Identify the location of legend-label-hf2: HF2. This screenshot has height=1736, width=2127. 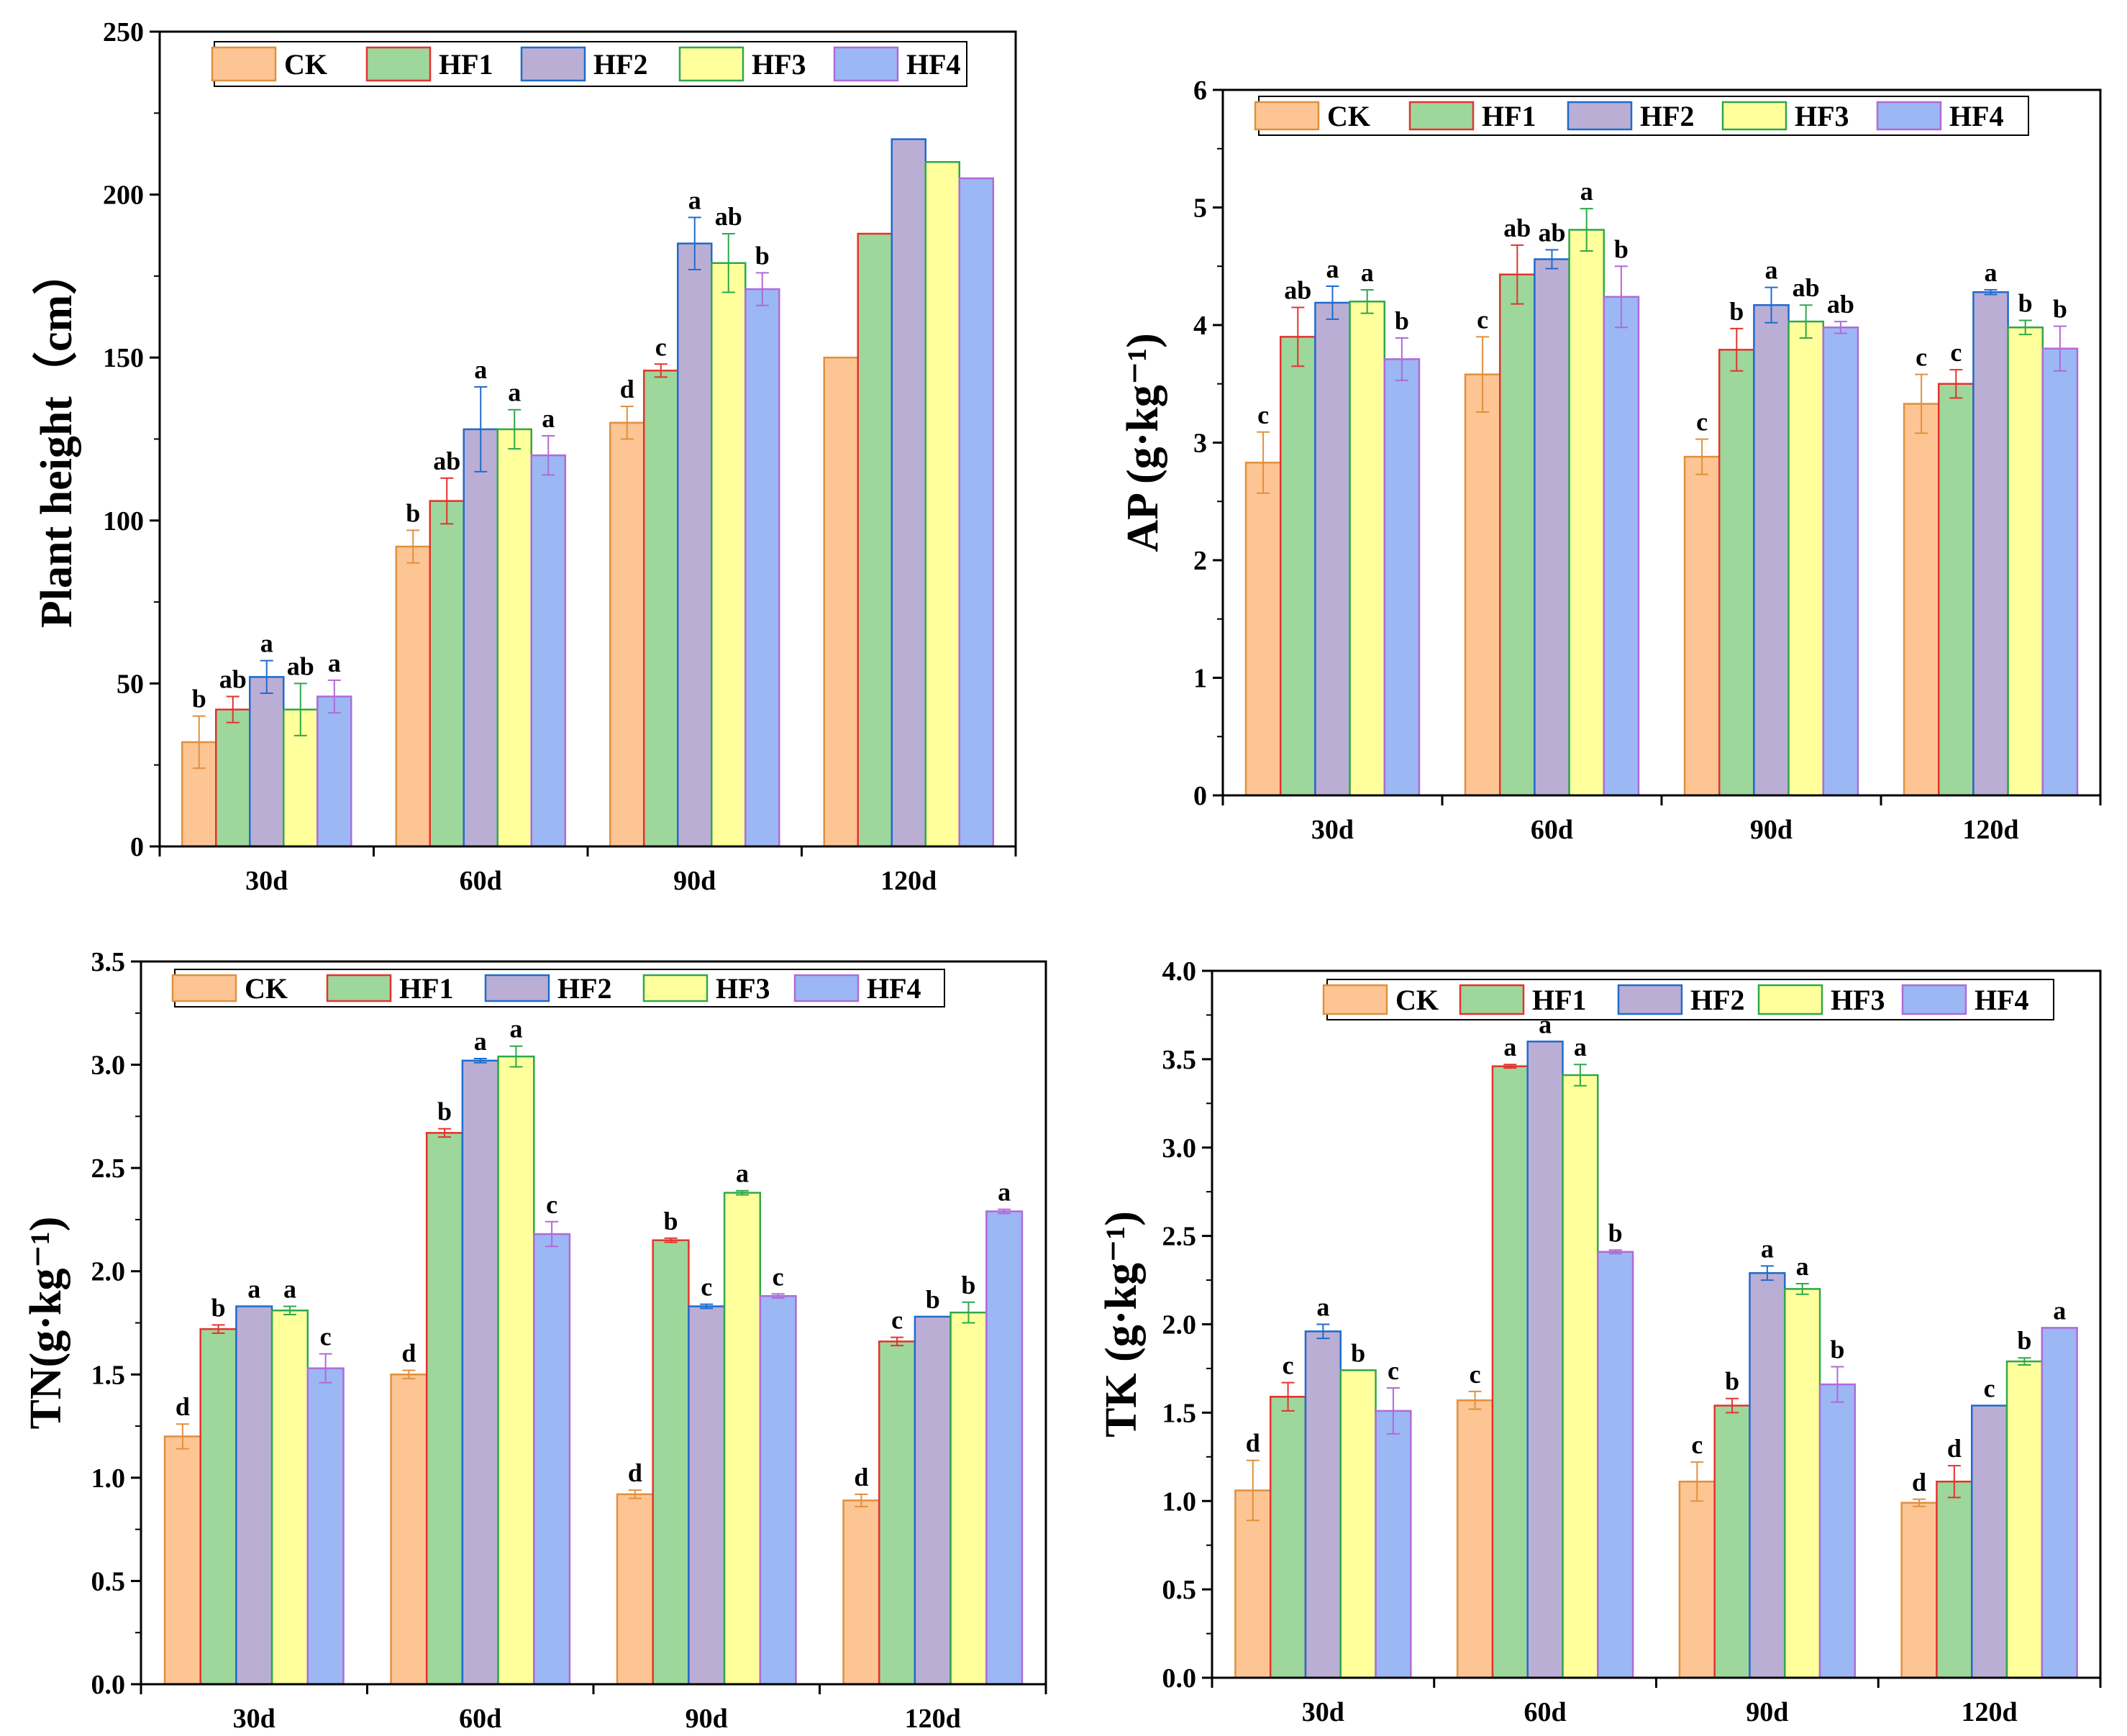
(585, 988).